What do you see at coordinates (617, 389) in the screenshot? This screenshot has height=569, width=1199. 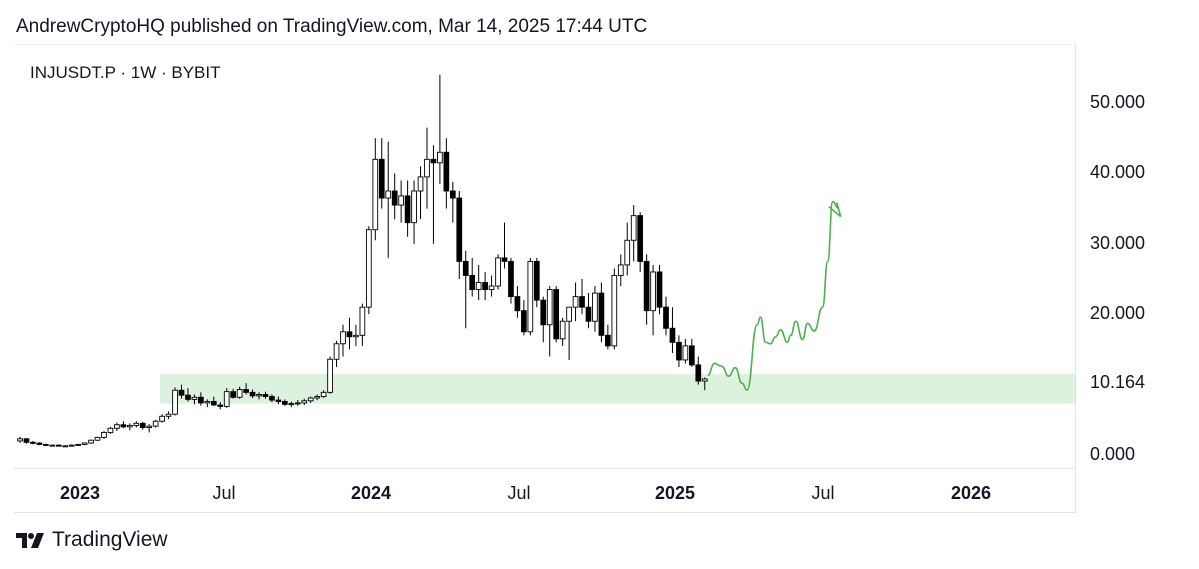 I see `support-zone` at bounding box center [617, 389].